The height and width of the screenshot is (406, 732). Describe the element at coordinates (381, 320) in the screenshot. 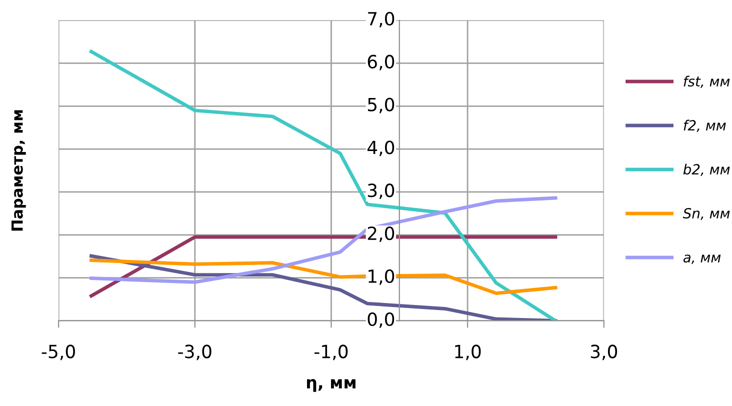

I see `y-tick-label: 0,0` at that location.